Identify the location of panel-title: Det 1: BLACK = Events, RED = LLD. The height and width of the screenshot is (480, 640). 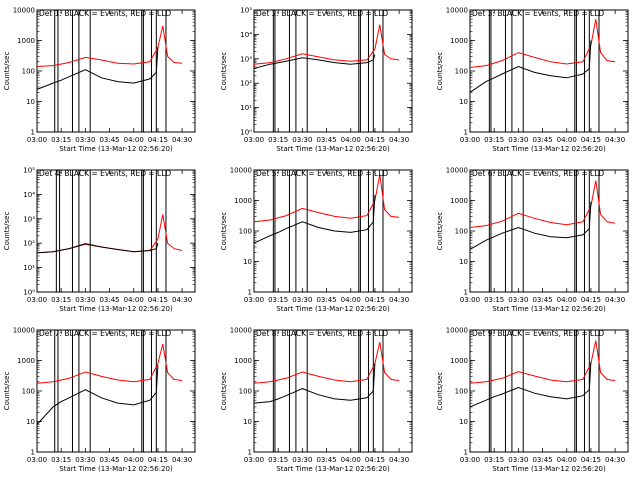
(105, 13).